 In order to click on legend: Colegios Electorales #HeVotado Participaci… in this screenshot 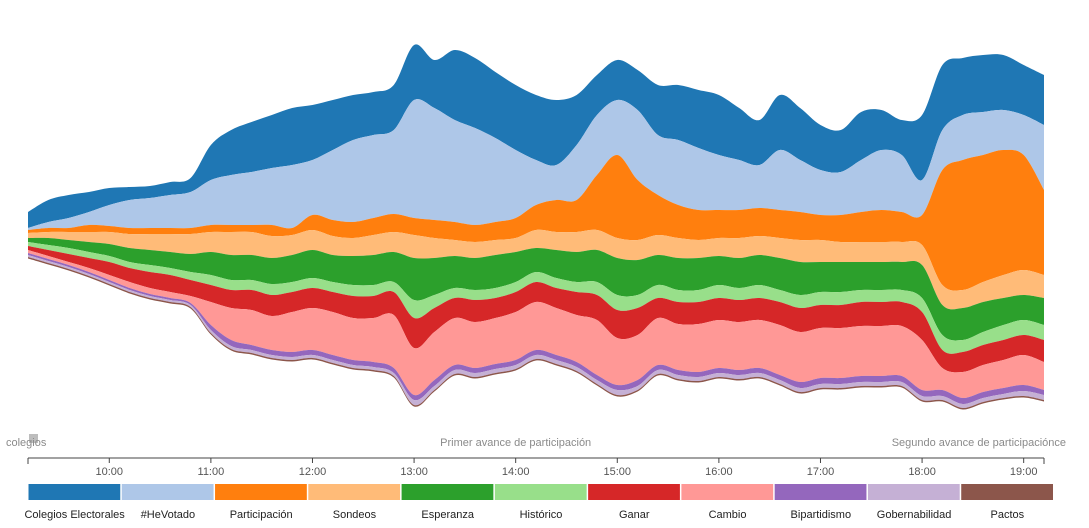, I will do `click(538, 502)`.